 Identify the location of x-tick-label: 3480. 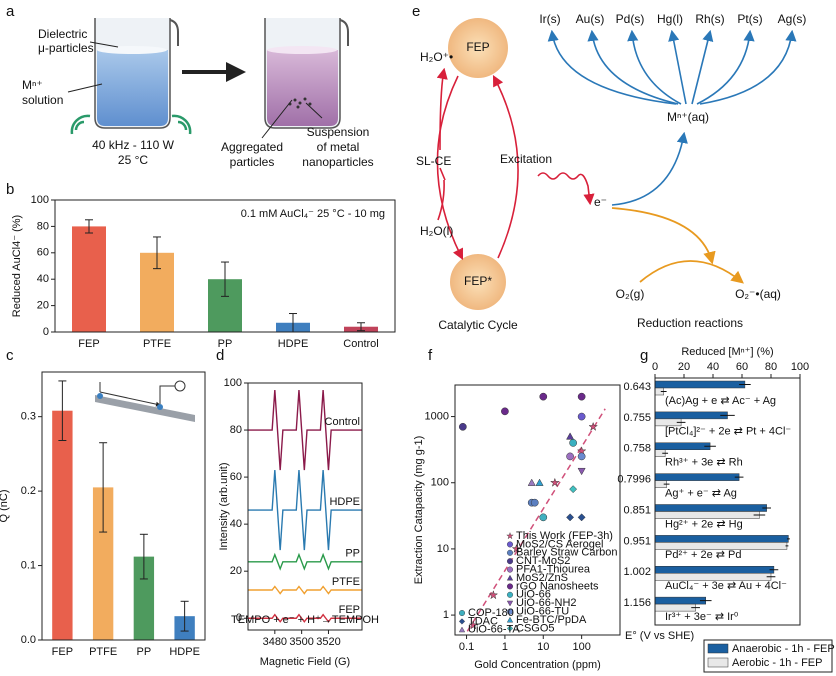
(275, 642).